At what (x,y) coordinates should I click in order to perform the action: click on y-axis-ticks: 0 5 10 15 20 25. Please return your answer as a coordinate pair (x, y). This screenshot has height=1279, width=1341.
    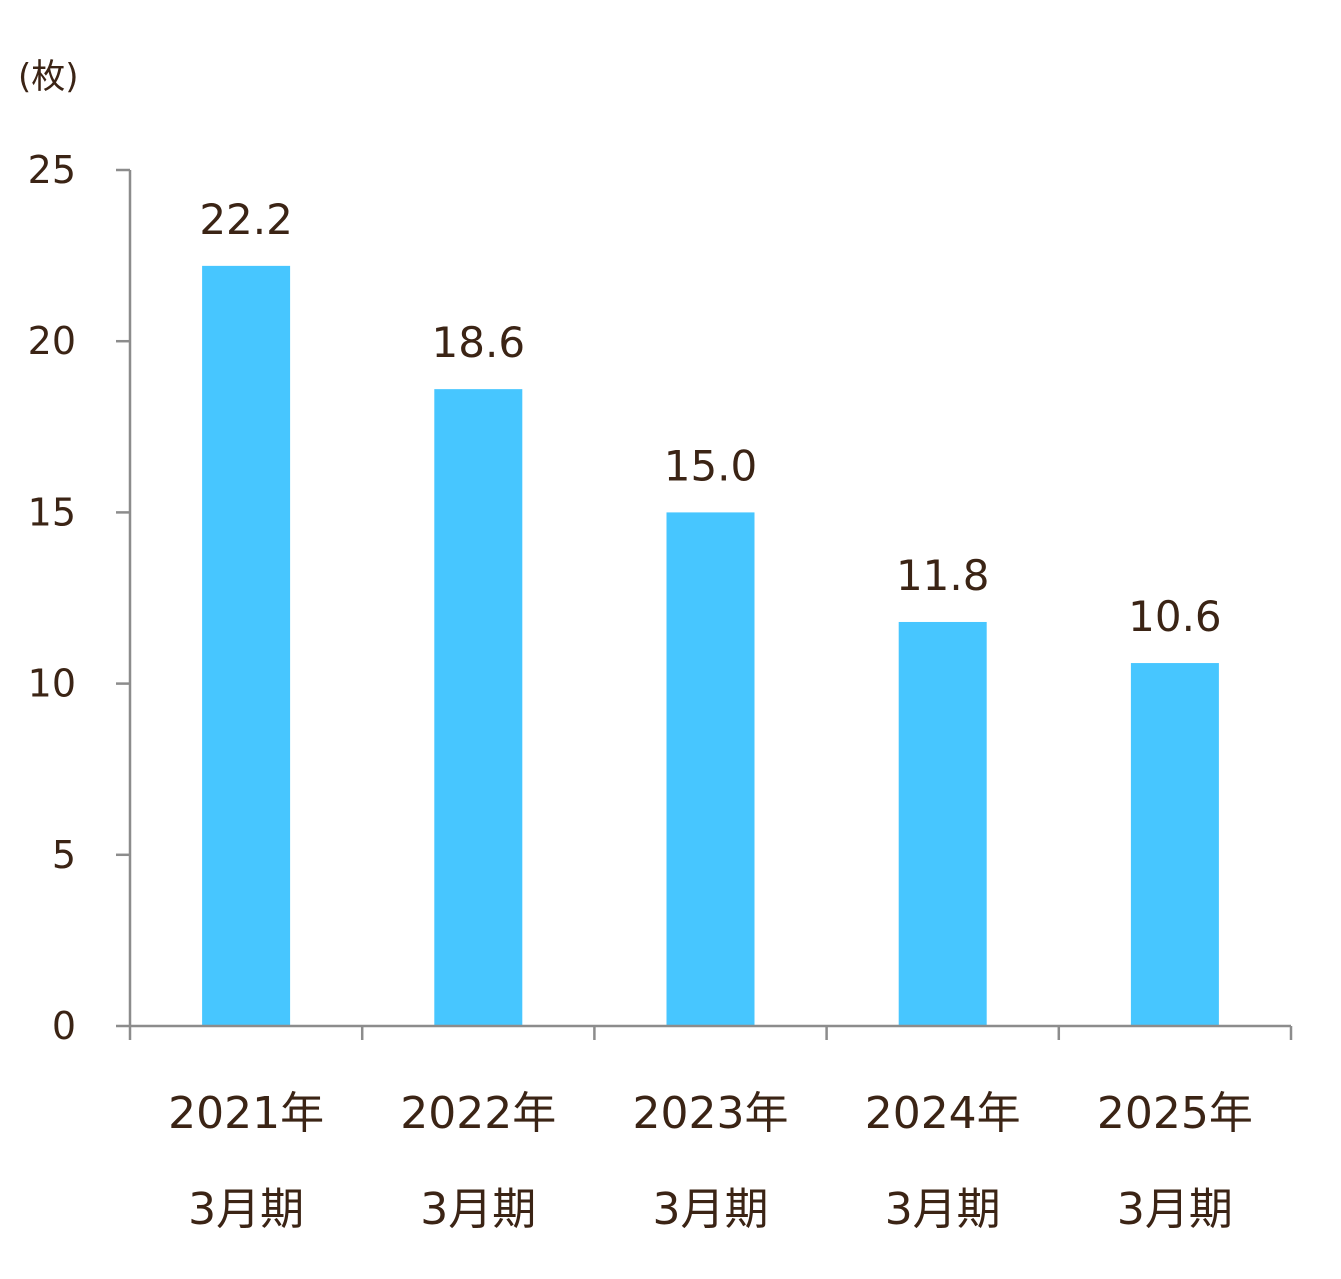
    Looking at the image, I should click on (79, 598).